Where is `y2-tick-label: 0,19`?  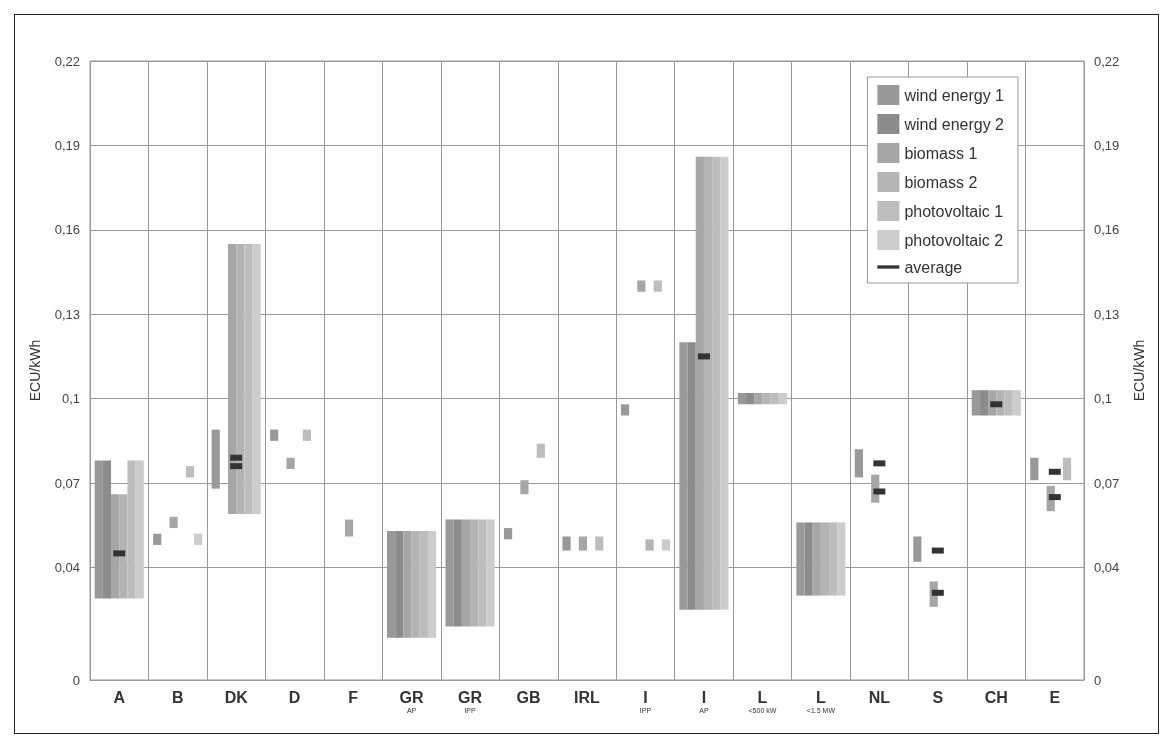 y2-tick-label: 0,19 is located at coordinates (1107, 145).